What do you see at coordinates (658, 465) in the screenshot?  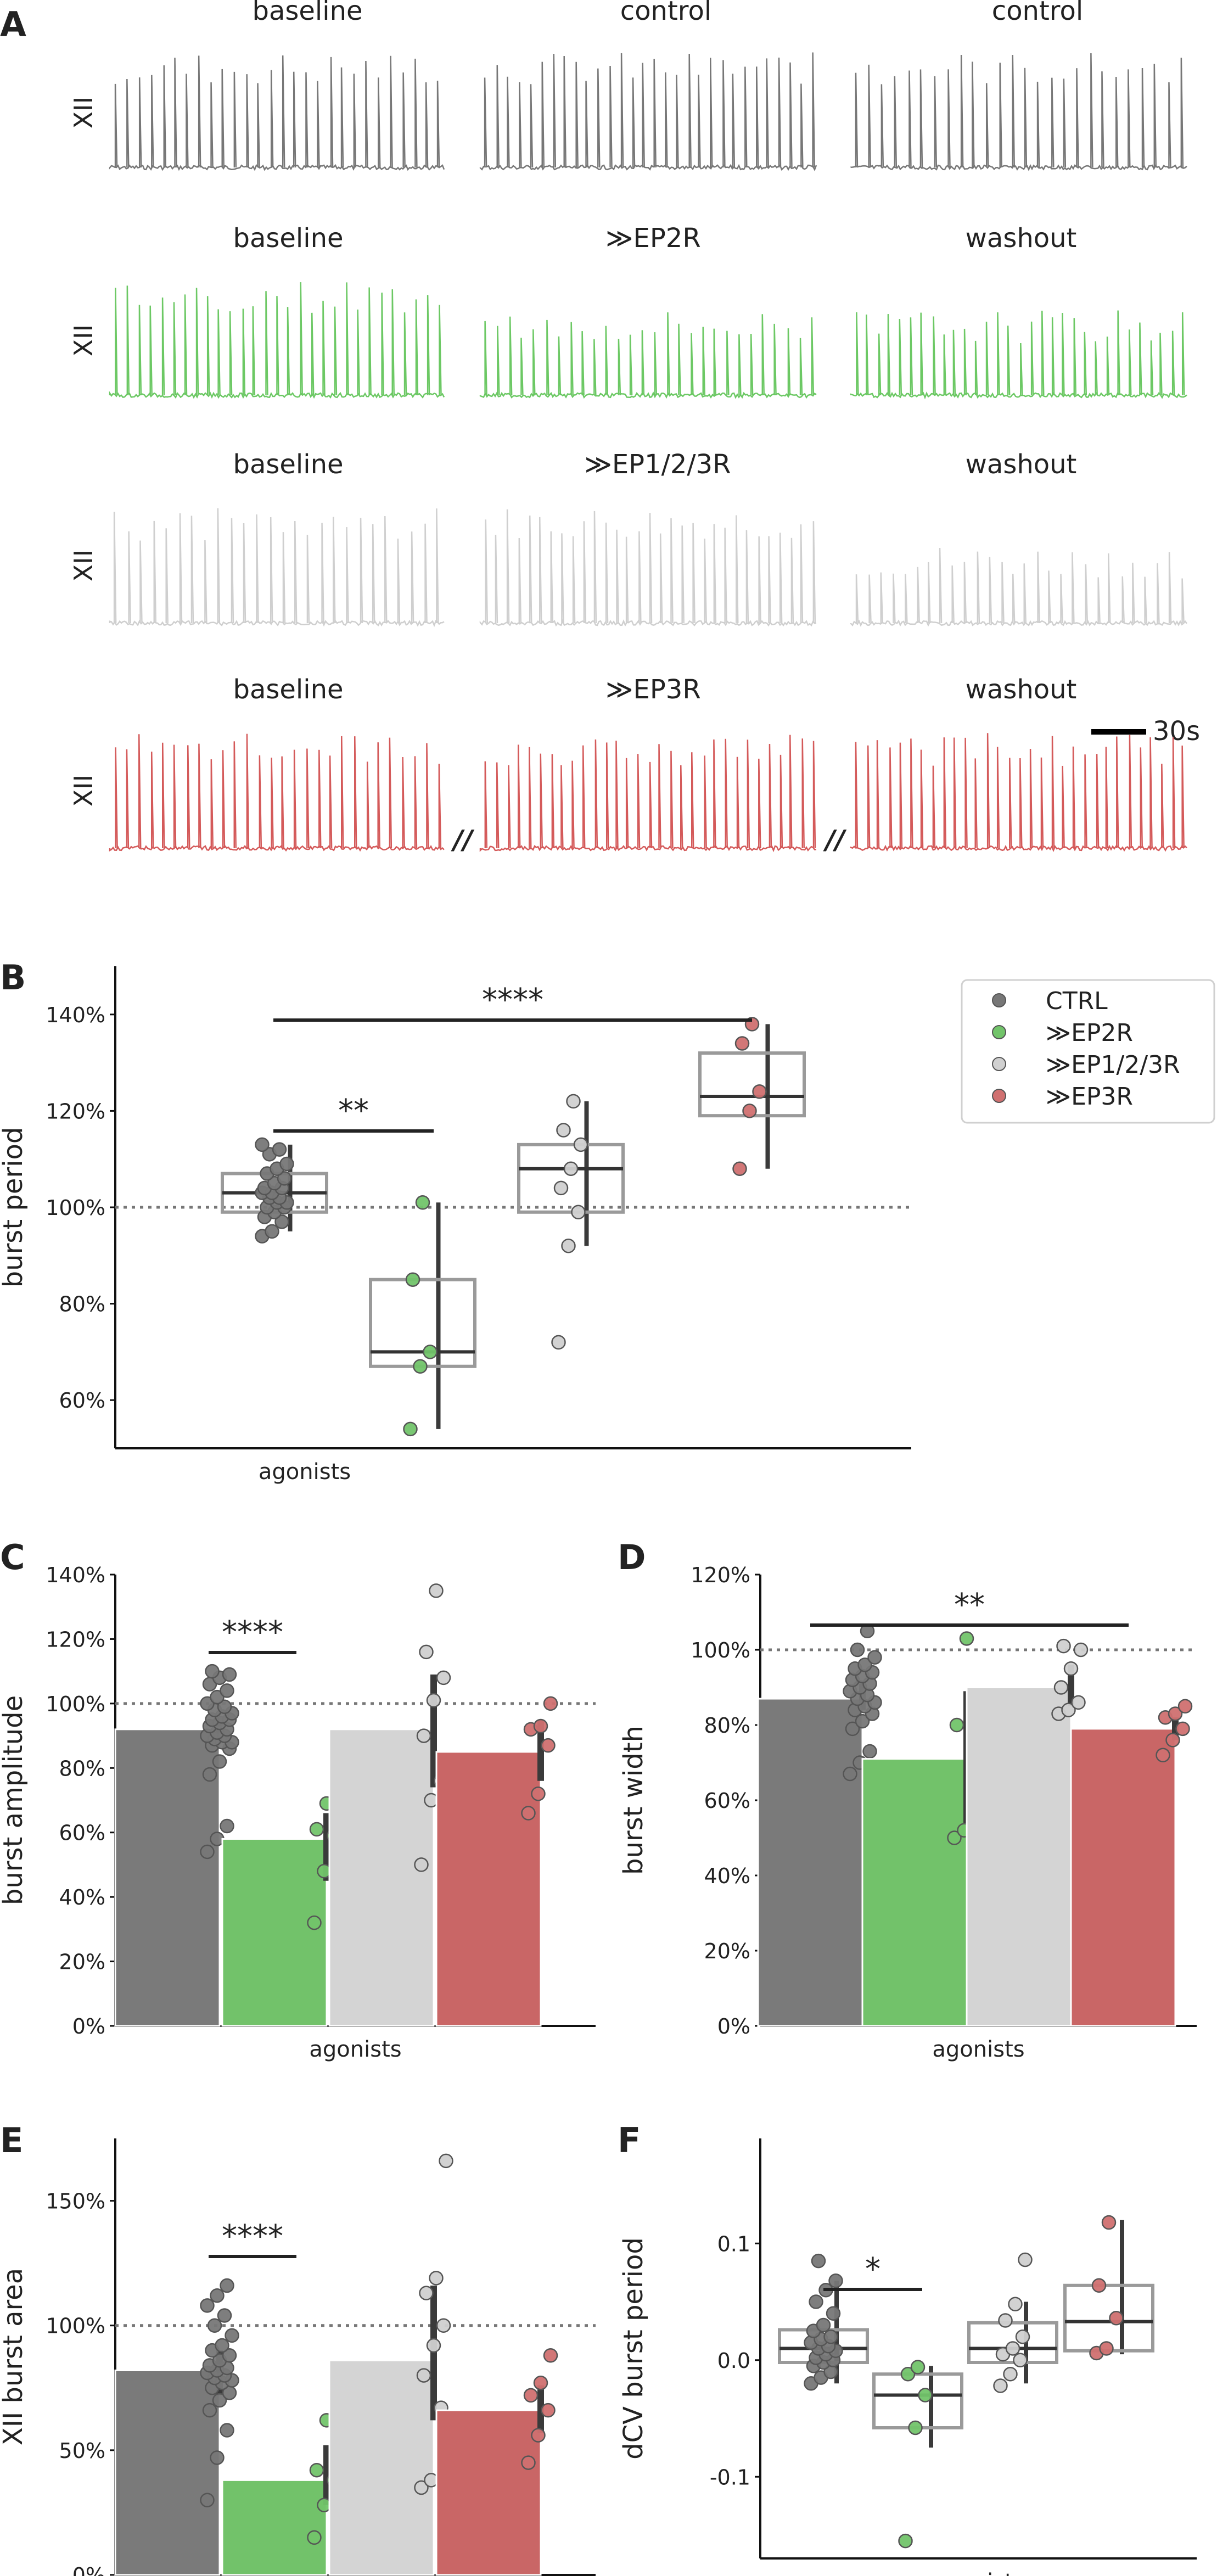 I see `trace-title: ≫EP1/2/3R` at bounding box center [658, 465].